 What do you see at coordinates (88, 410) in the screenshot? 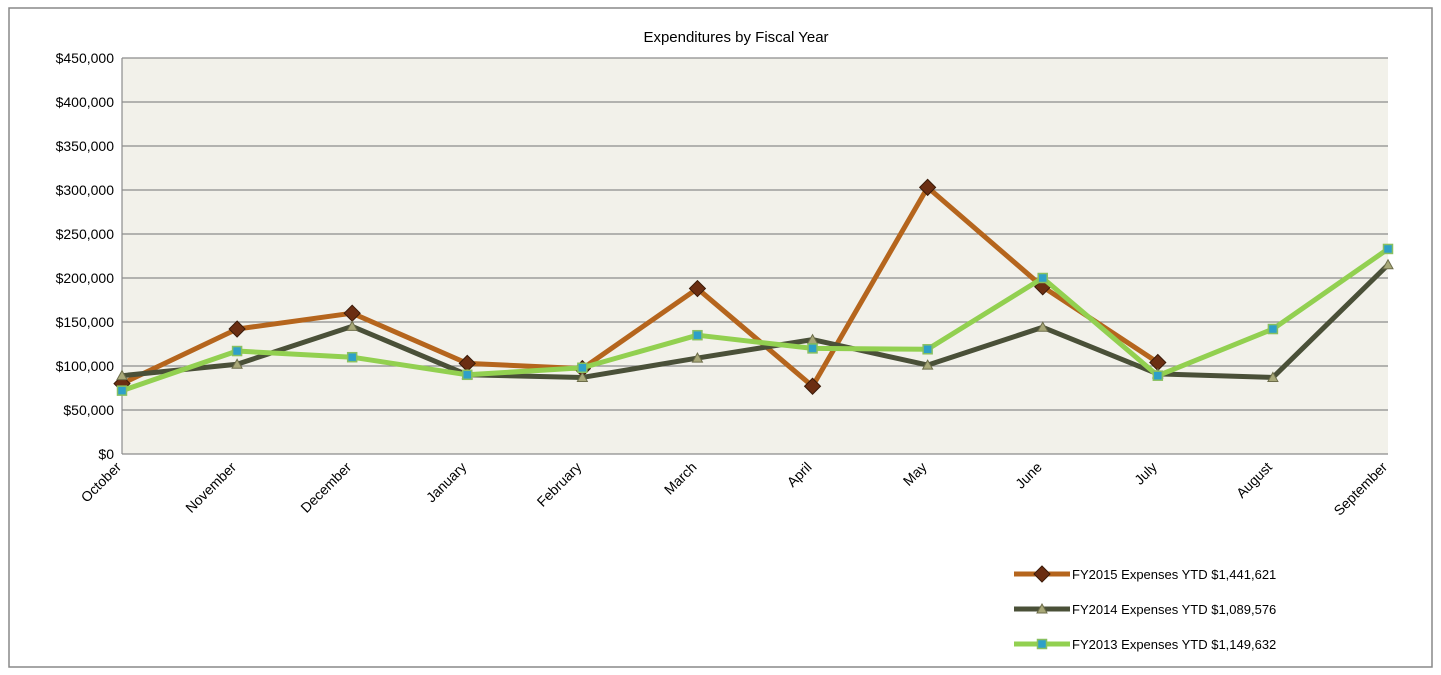
I see `y-tick-label: $50,000` at bounding box center [88, 410].